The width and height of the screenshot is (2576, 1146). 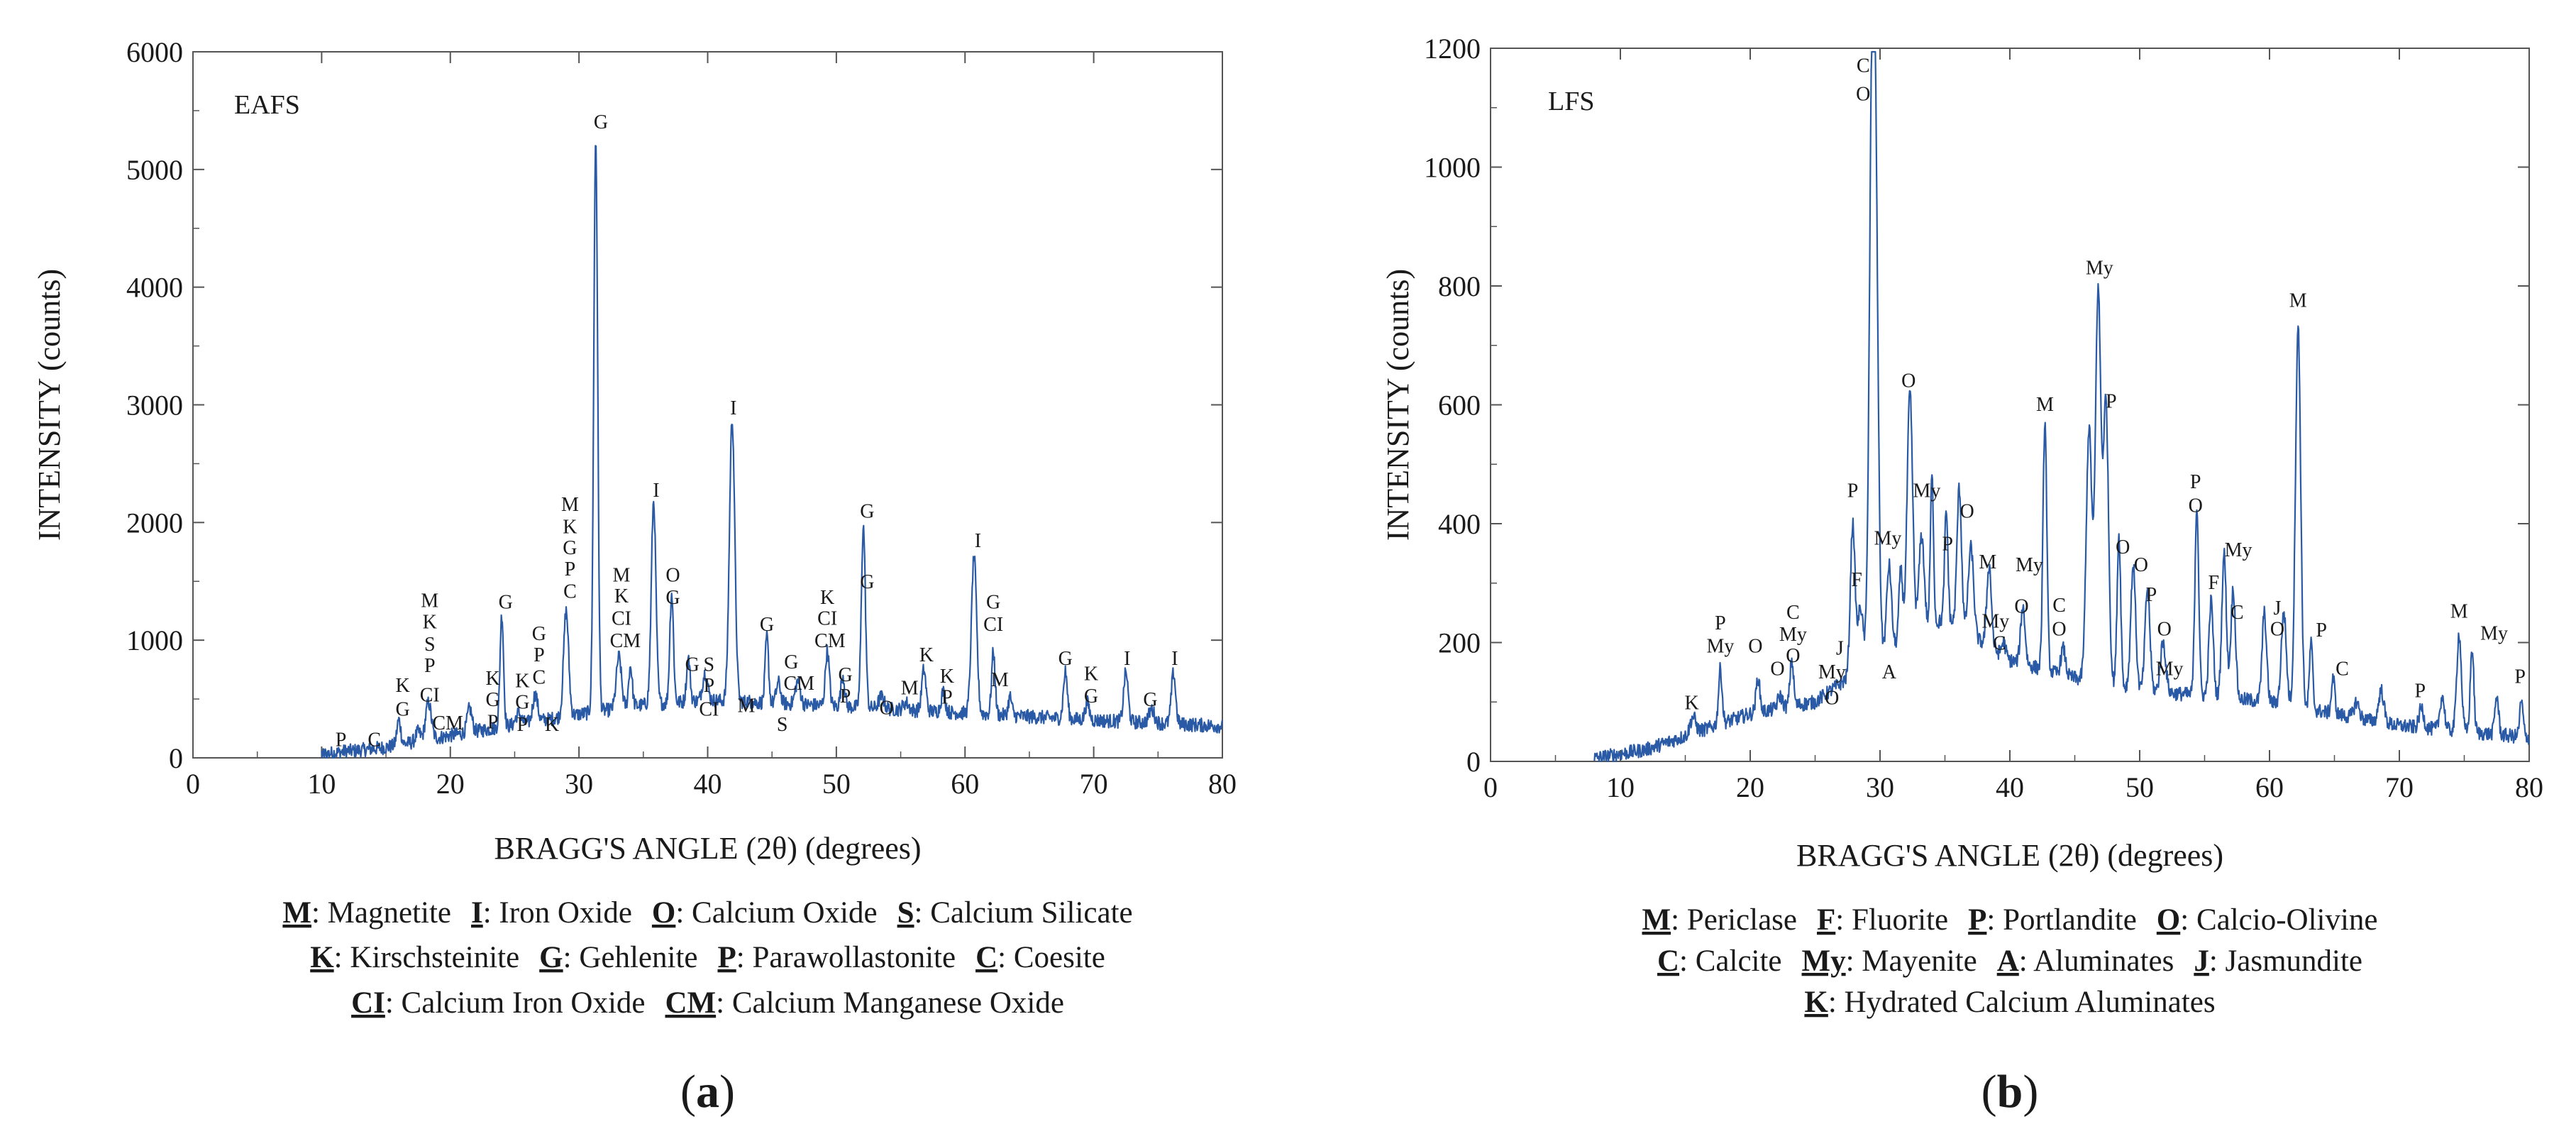 I want to click on legend-description: : Fluorite, so click(x=1891, y=920).